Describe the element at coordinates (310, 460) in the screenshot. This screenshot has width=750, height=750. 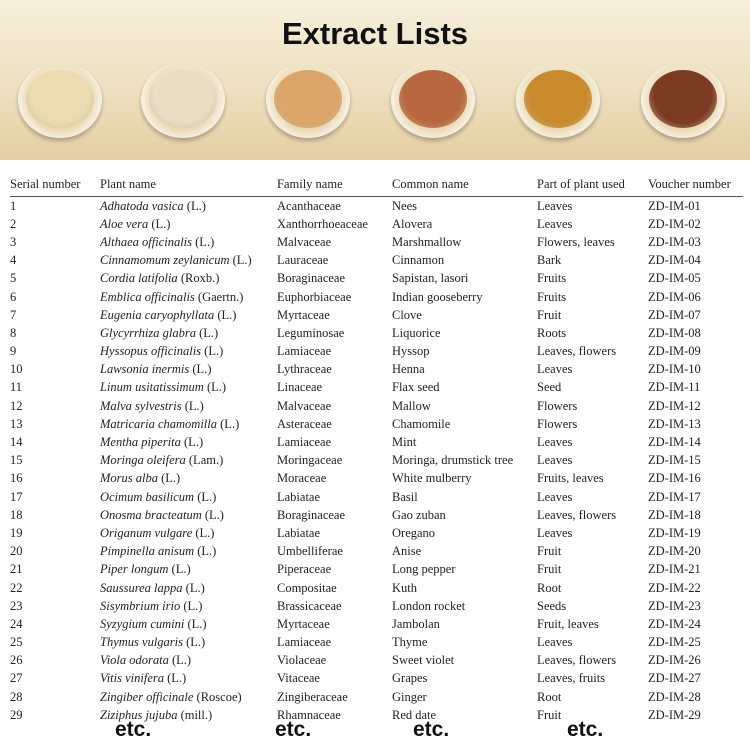
I see `family-name: Moringaceae` at that location.